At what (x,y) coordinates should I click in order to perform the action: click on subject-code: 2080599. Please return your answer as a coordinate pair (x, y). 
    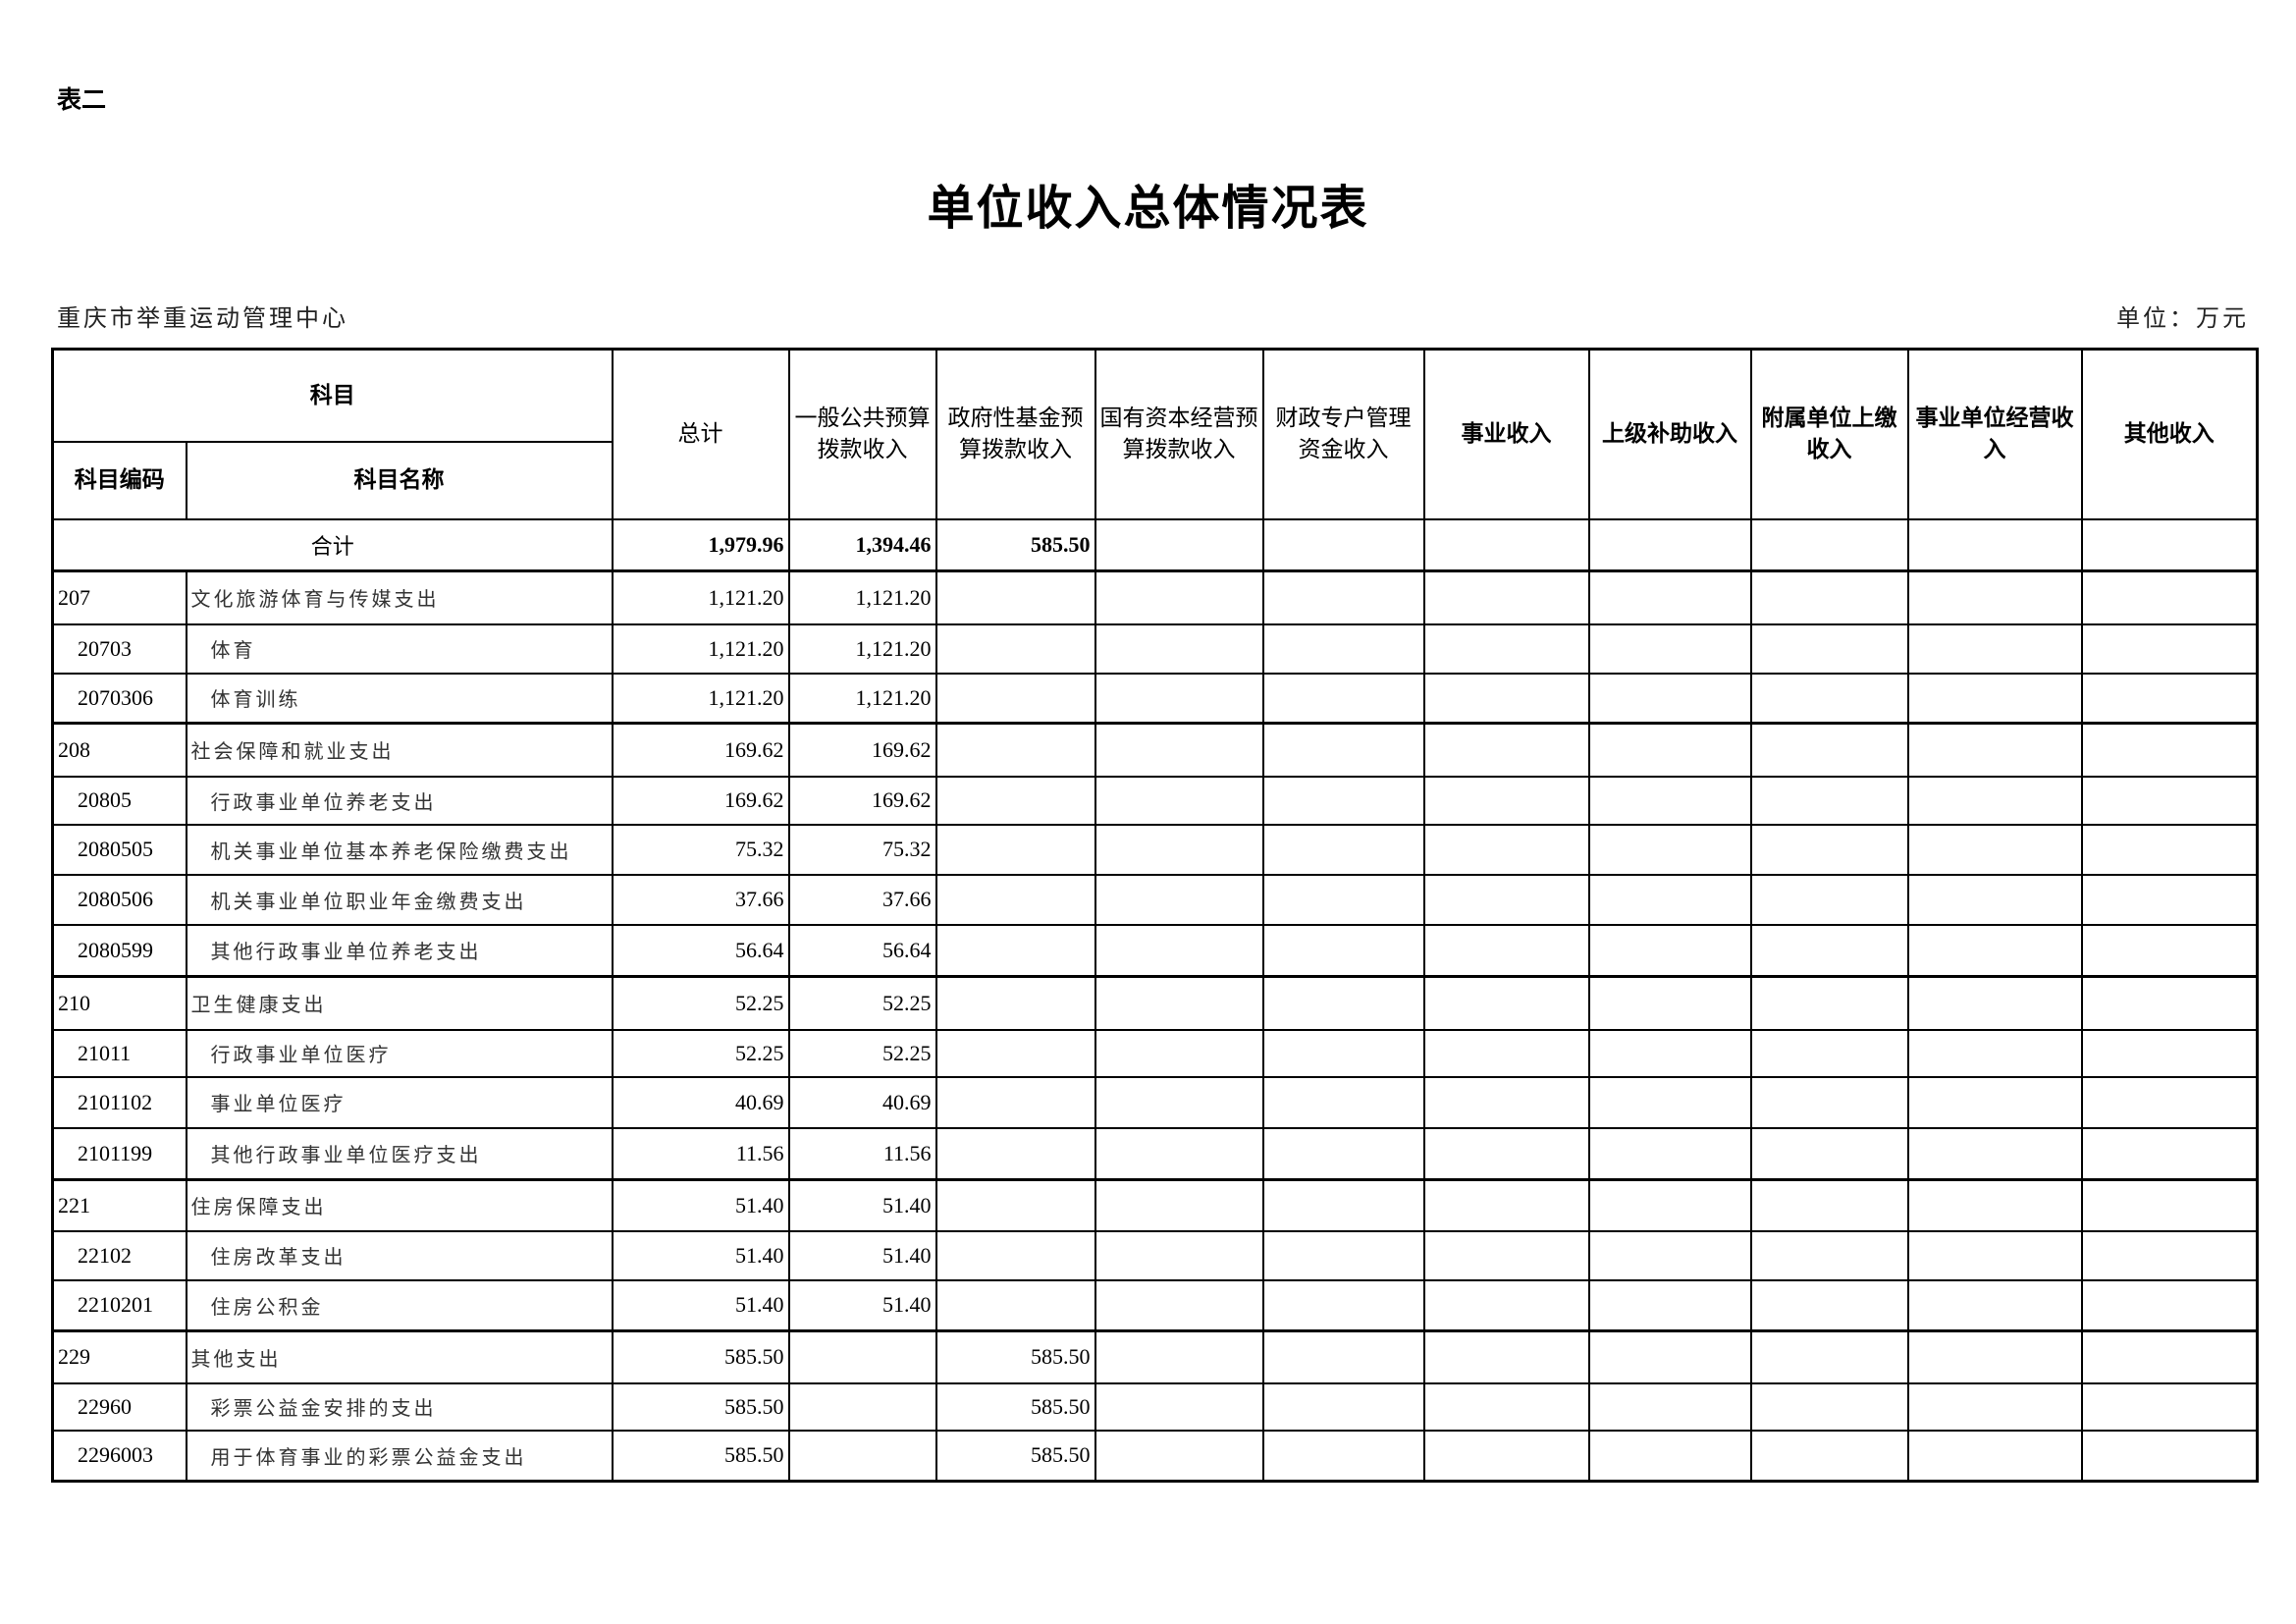
    Looking at the image, I should click on (119, 950).